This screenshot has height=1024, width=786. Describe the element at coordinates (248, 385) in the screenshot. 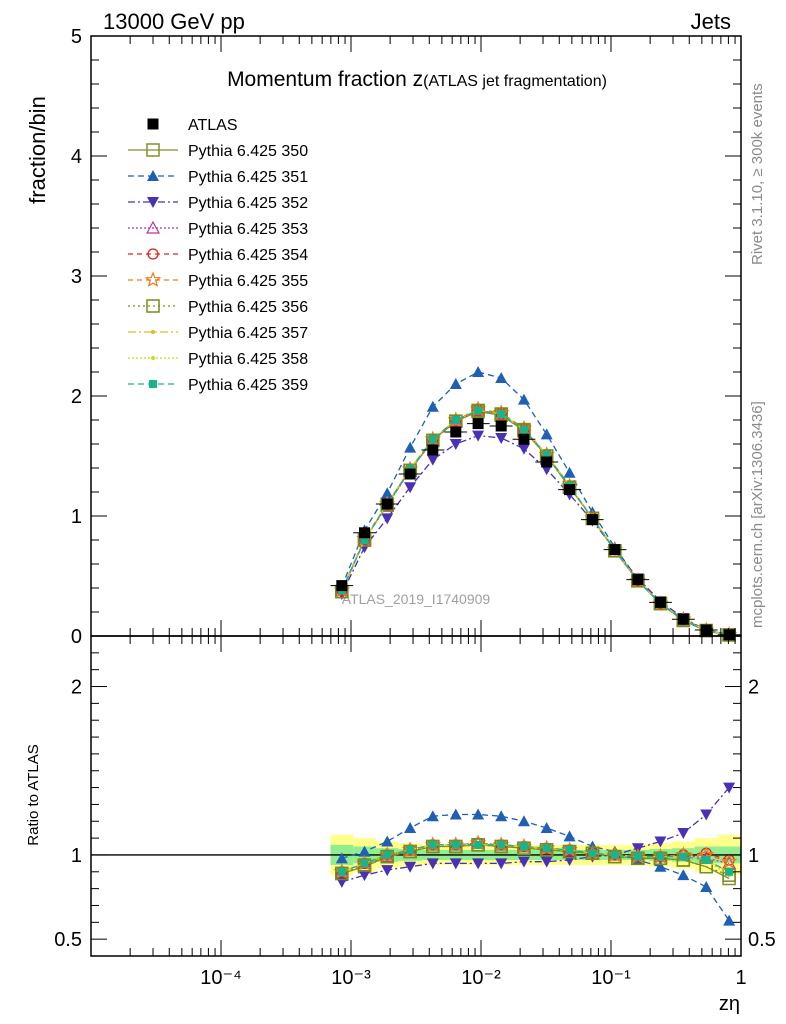

I see `legend-label-9: Pythia 6.425 359` at that location.